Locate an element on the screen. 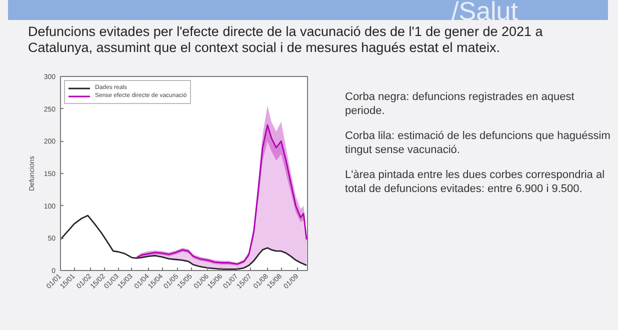  text: L'àrea pintada entre les dues corbes correspondria al total de defuncions evitades: entre 6.900 i 9.500. is located at coordinates (475, 182).